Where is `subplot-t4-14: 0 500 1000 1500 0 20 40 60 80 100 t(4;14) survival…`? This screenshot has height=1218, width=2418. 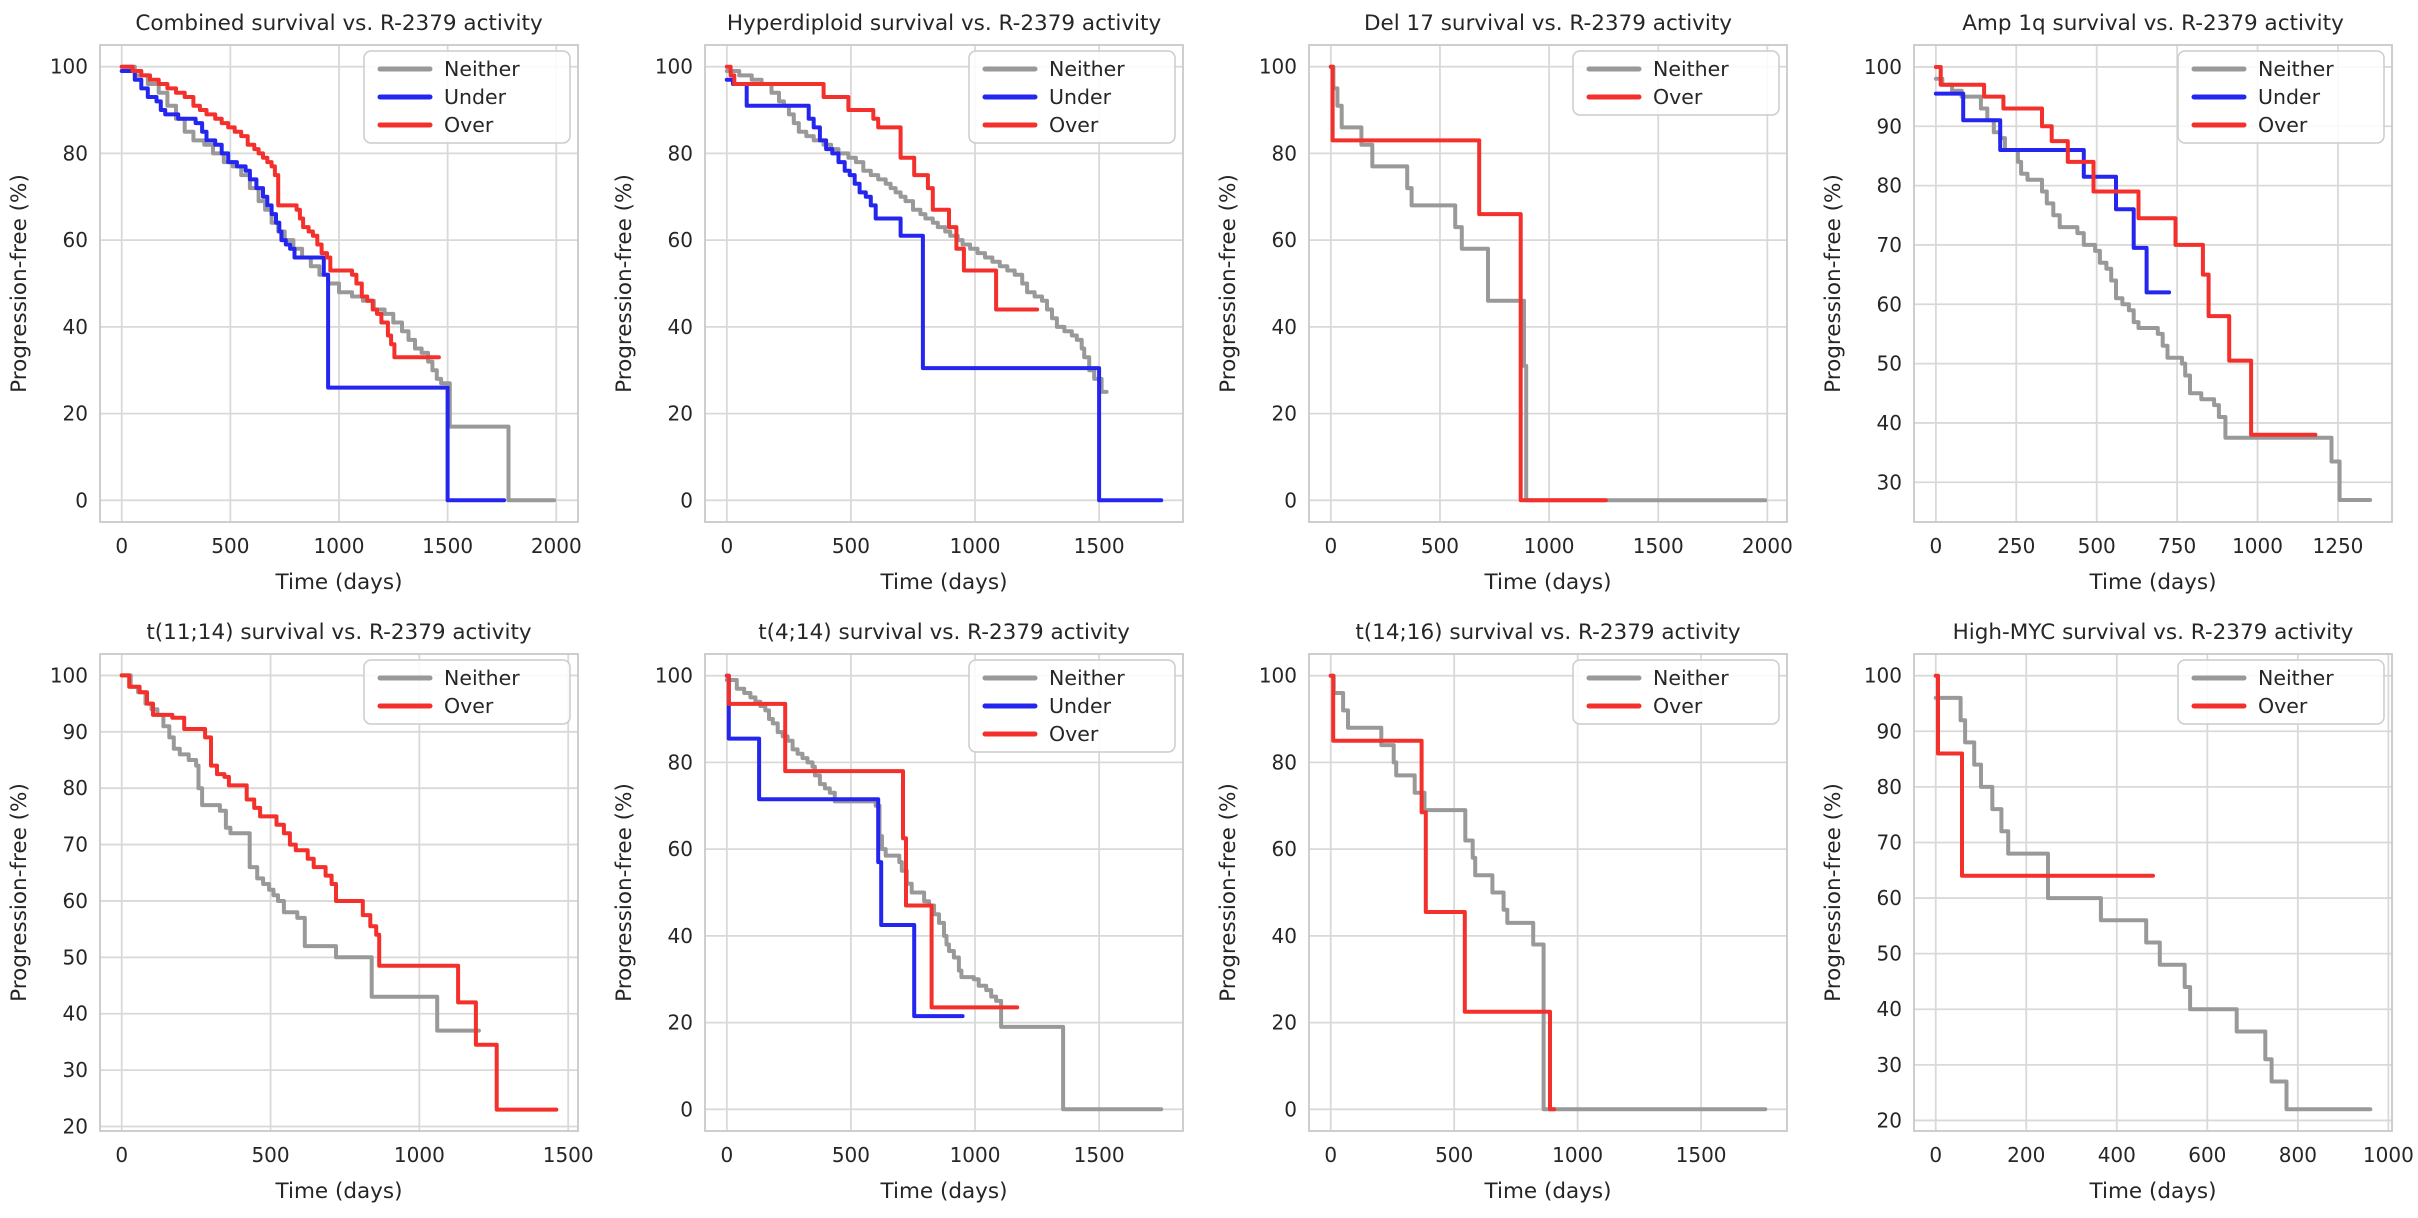
subplot-t4-14: 0 500 1000 1500 0 20 40 60 80 100 t(4;14) survival… is located at coordinates (906, 913).